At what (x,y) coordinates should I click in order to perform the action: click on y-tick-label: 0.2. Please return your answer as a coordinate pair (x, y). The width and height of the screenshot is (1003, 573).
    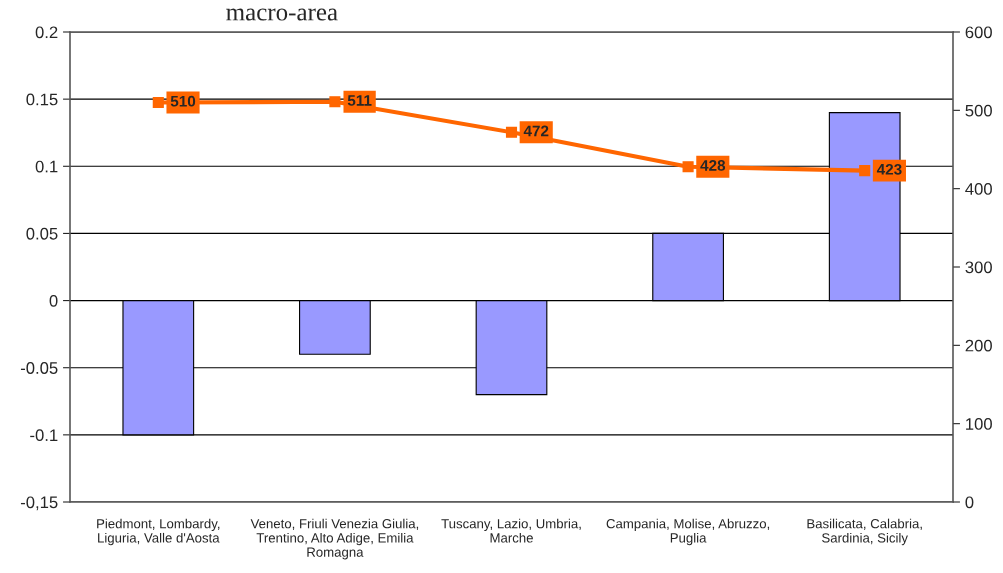
    Looking at the image, I should click on (46, 32).